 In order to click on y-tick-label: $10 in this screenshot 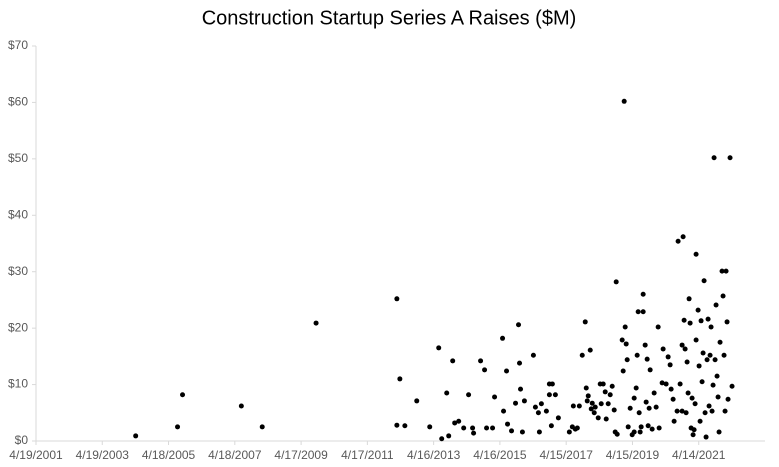, I will do `click(18, 384)`.